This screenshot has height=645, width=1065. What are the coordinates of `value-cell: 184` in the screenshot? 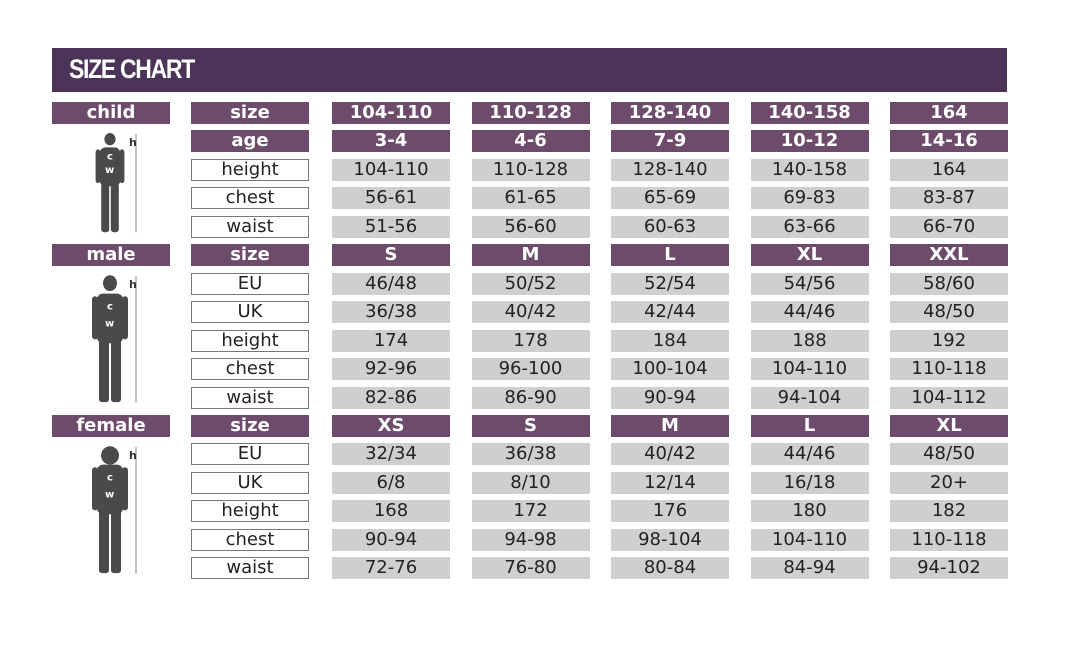 It's located at (670, 340).